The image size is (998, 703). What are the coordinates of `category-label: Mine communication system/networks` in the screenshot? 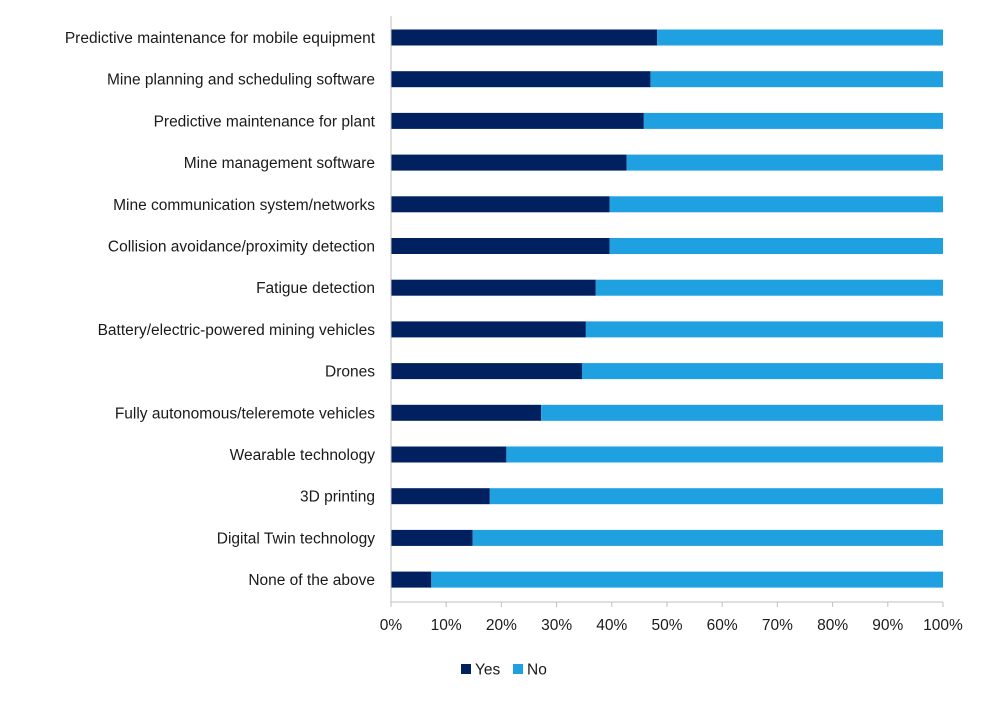 It's located at (244, 205).